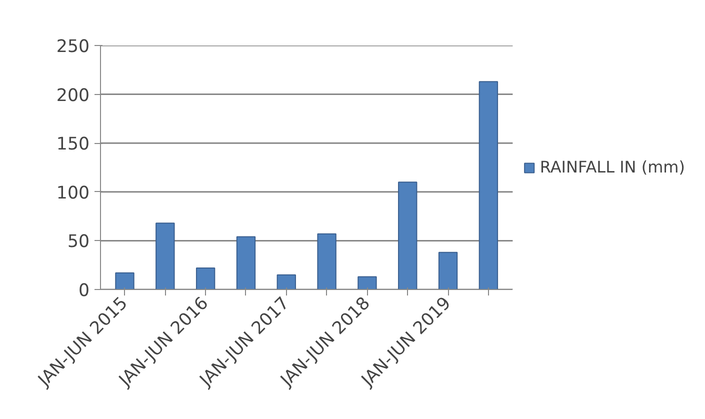 The image size is (705, 419). I want to click on y-tick-label: 0, so click(84, 291).